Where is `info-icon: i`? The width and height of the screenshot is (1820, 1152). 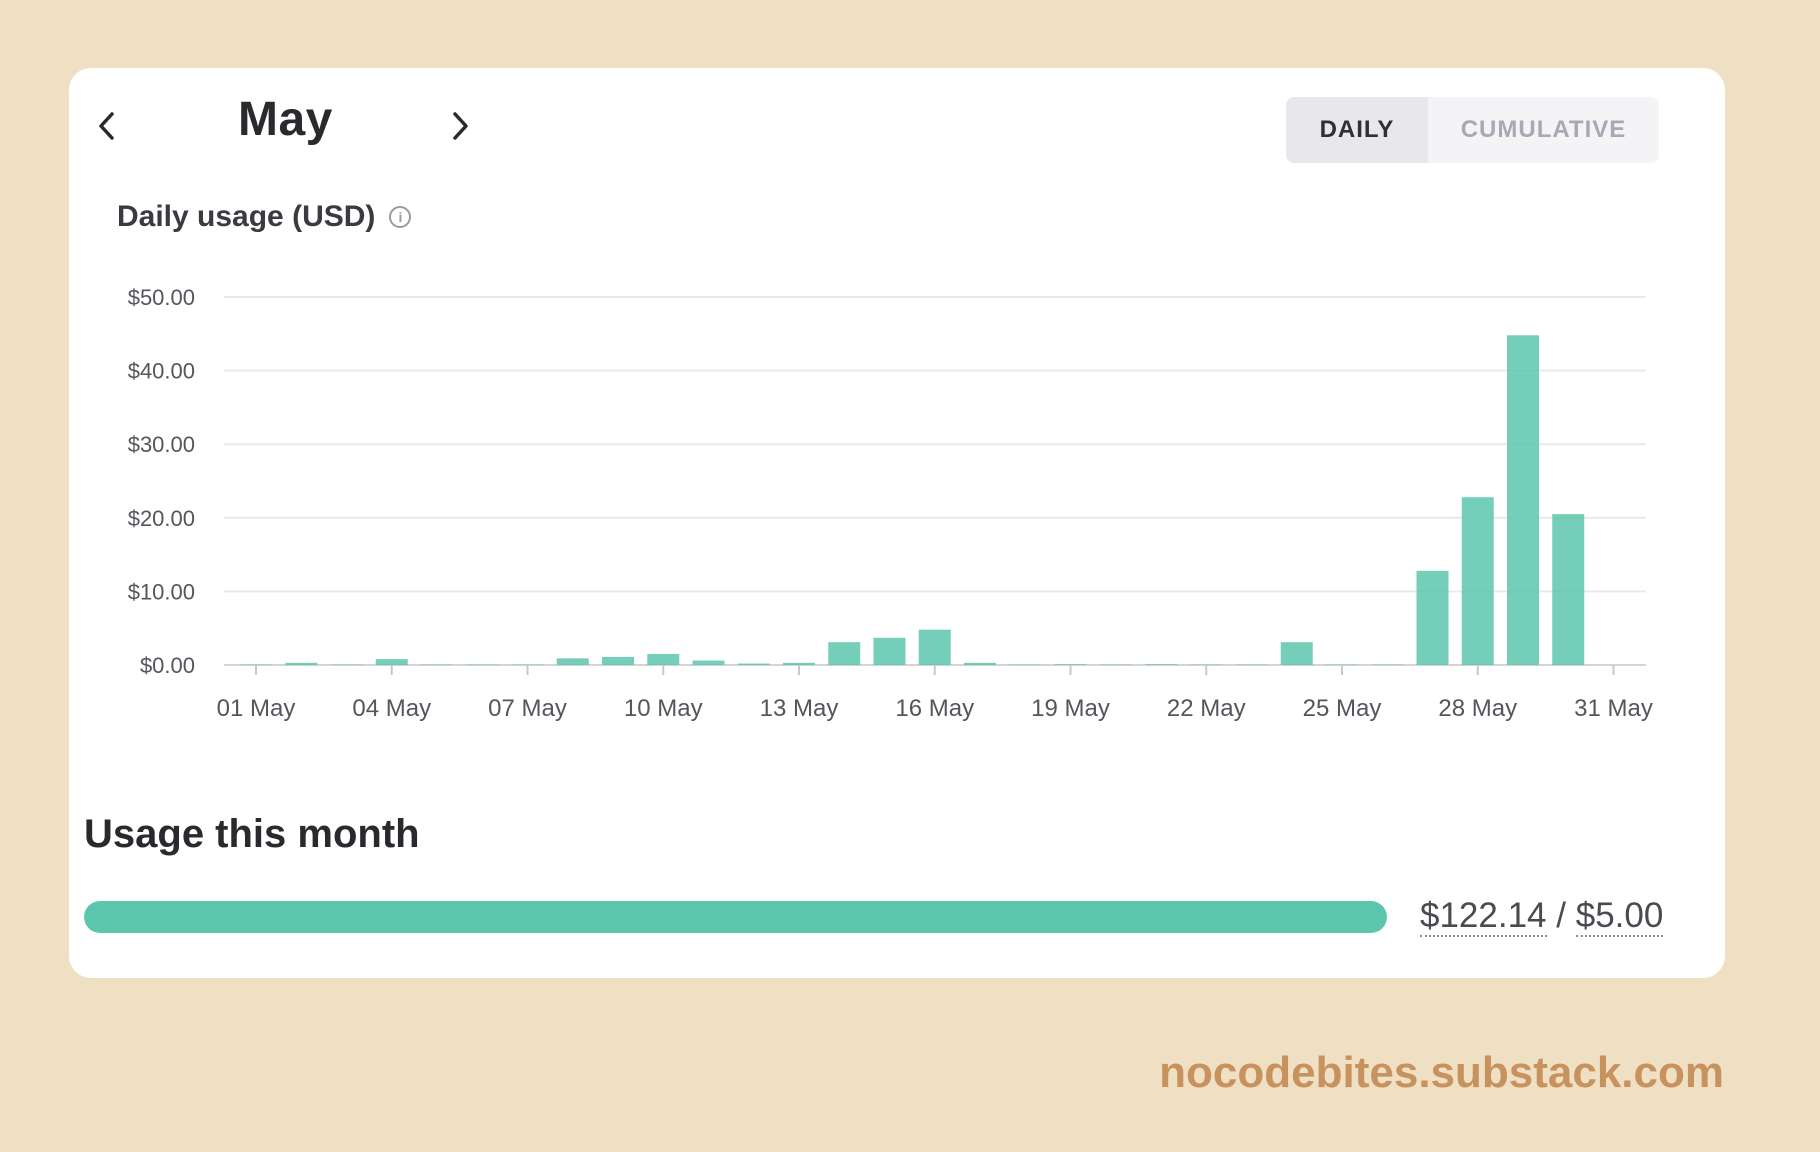 info-icon: i is located at coordinates (400, 217).